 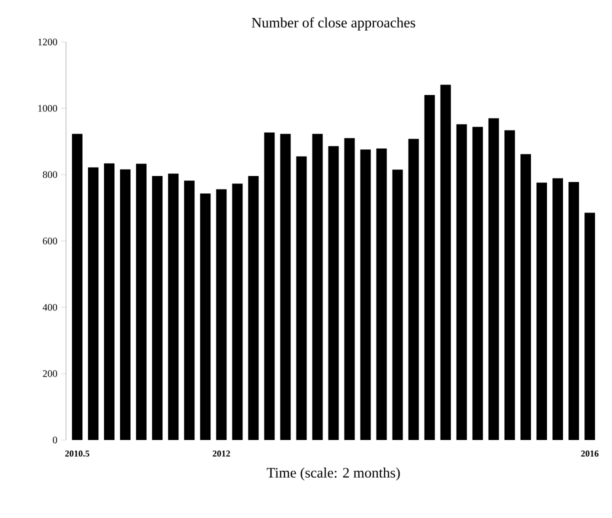 I want to click on y-tick-label: 1200, so click(x=48, y=42).